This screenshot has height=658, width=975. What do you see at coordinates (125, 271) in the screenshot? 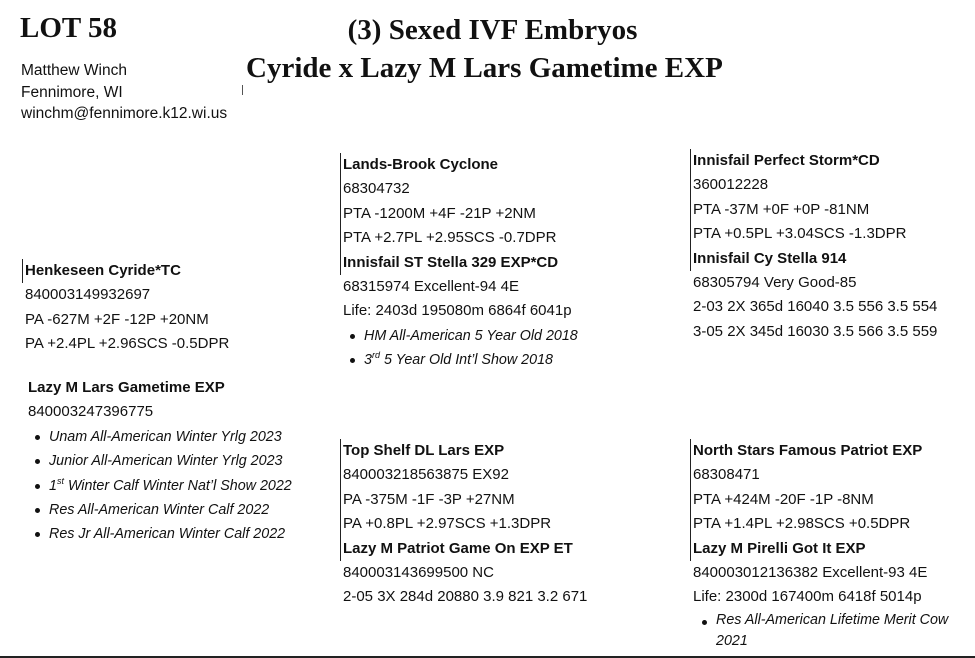
I see `sire-name: Henkeseen Cyride*TC` at bounding box center [125, 271].